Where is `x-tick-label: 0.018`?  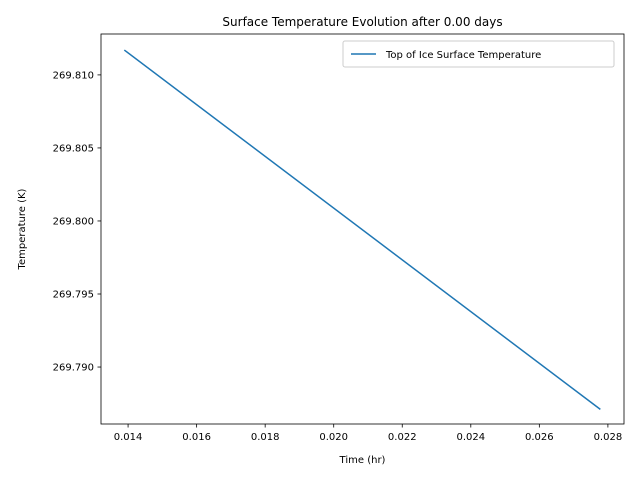
x-tick-label: 0.018 is located at coordinates (265, 437).